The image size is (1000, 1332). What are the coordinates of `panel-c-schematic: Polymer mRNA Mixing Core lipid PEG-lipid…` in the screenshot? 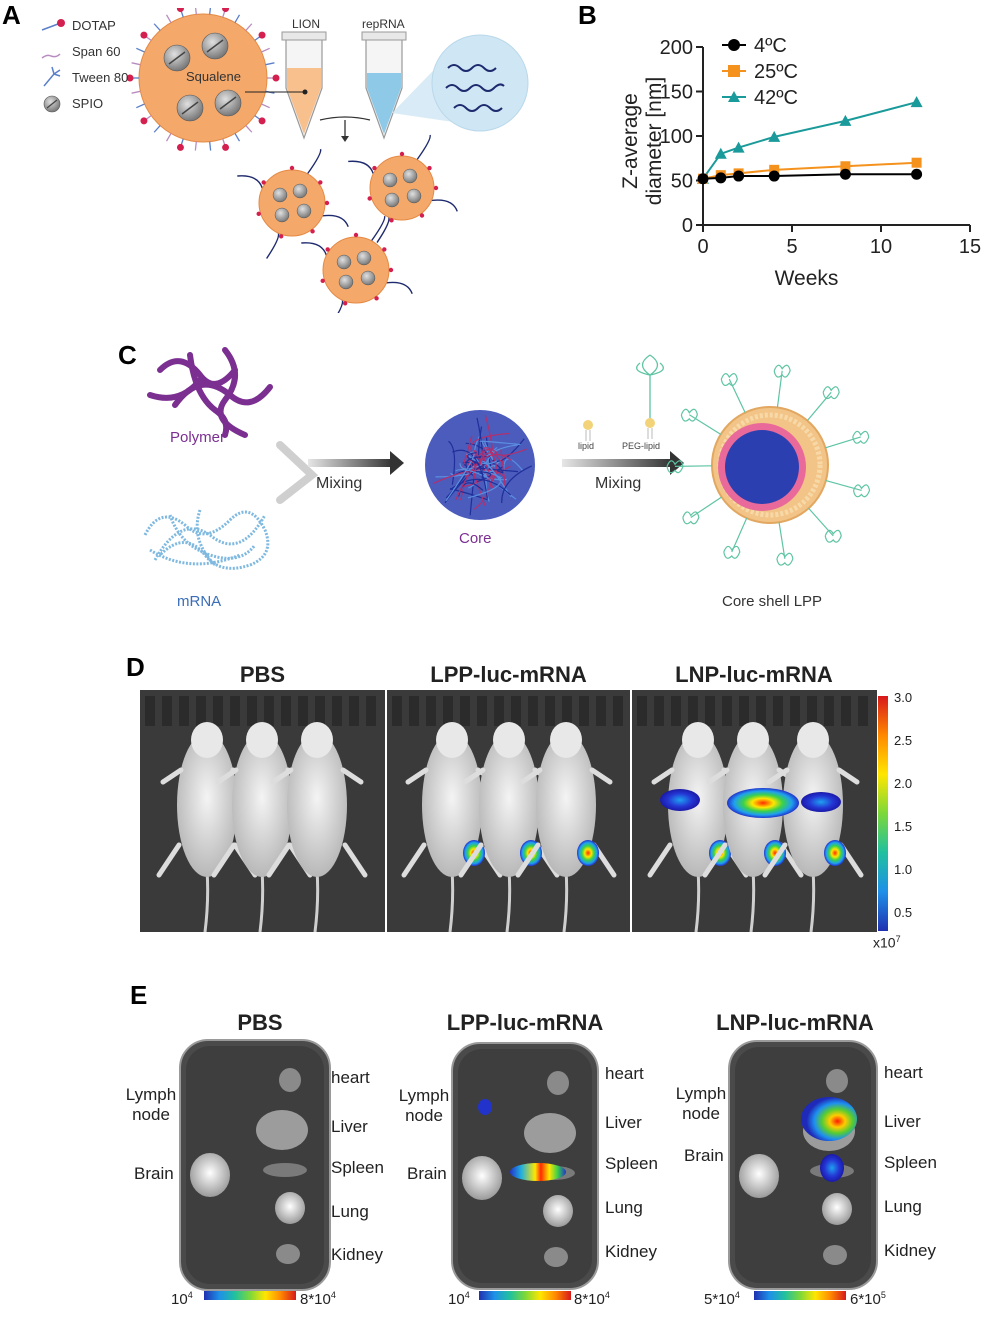 It's located at (507, 478).